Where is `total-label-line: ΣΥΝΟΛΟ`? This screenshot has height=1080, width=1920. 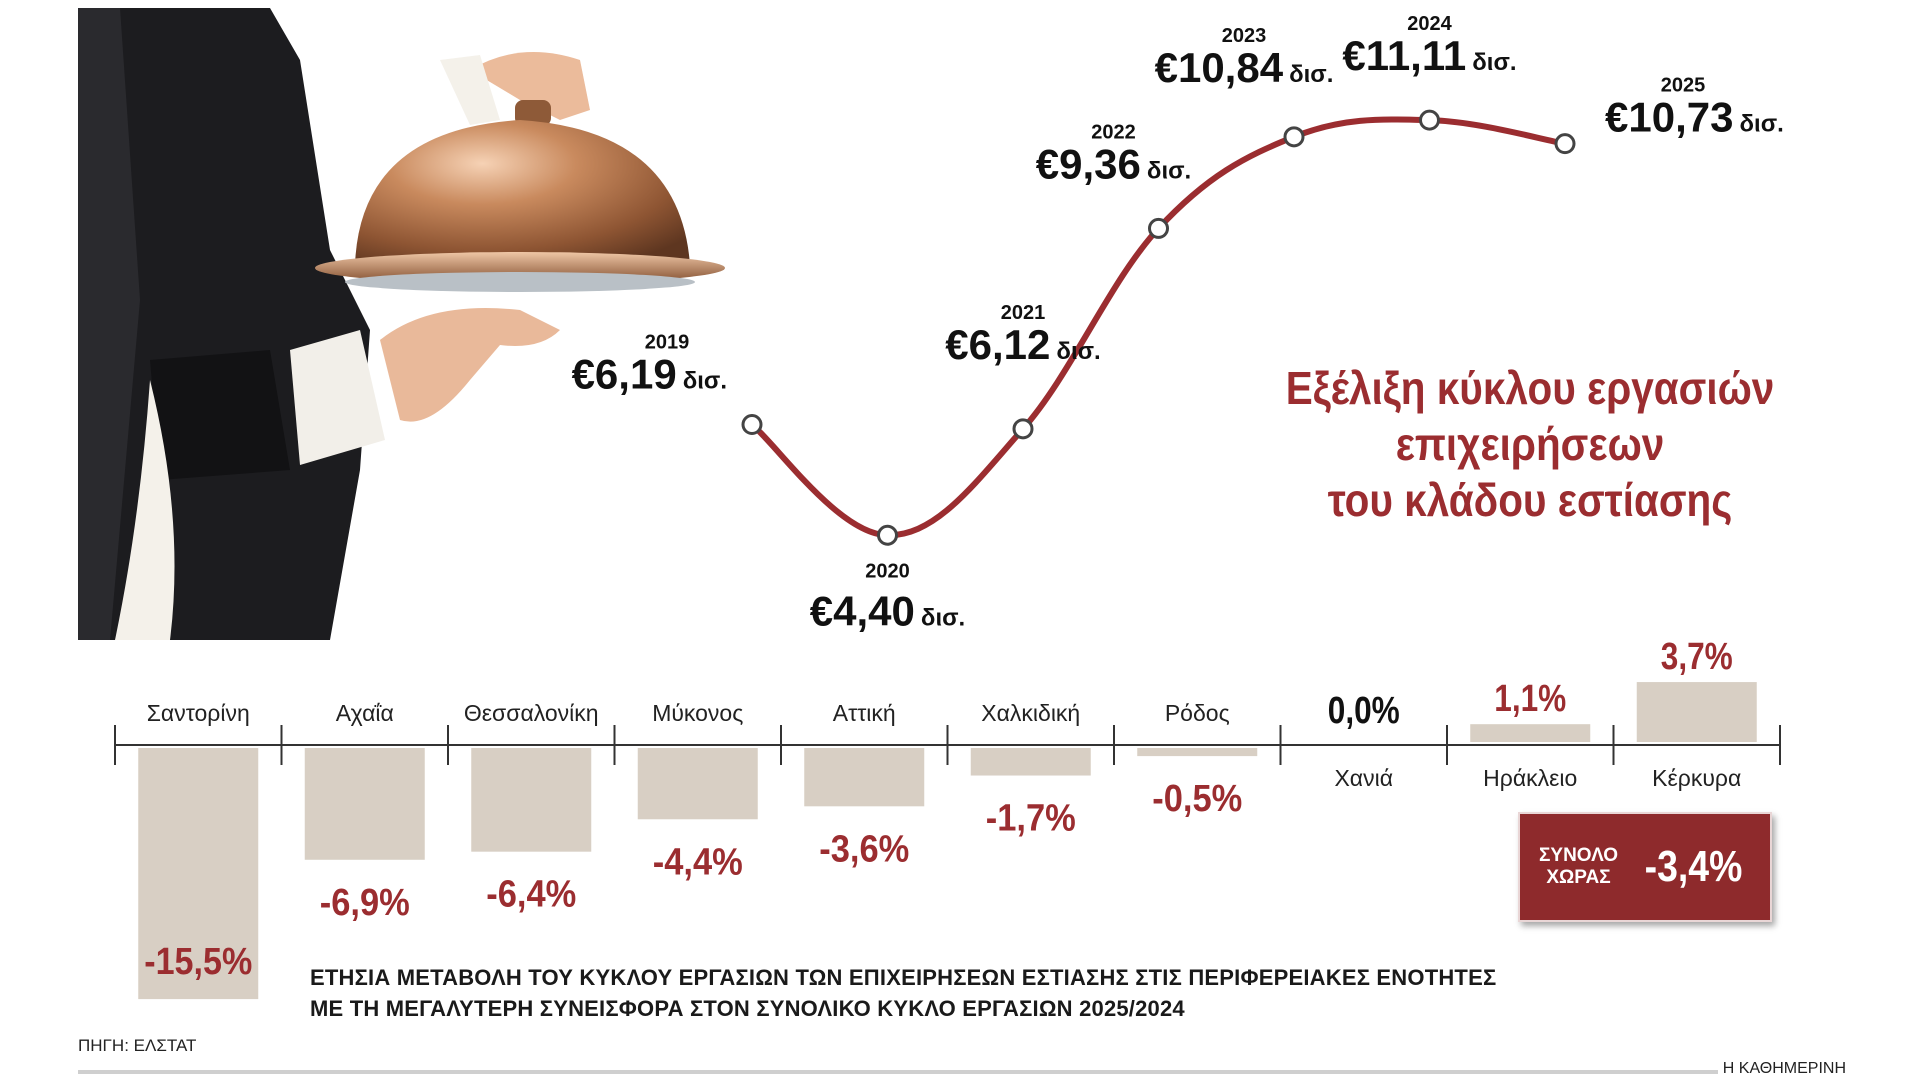 total-label-line: ΣΥΝΟΛΟ is located at coordinates (1579, 855).